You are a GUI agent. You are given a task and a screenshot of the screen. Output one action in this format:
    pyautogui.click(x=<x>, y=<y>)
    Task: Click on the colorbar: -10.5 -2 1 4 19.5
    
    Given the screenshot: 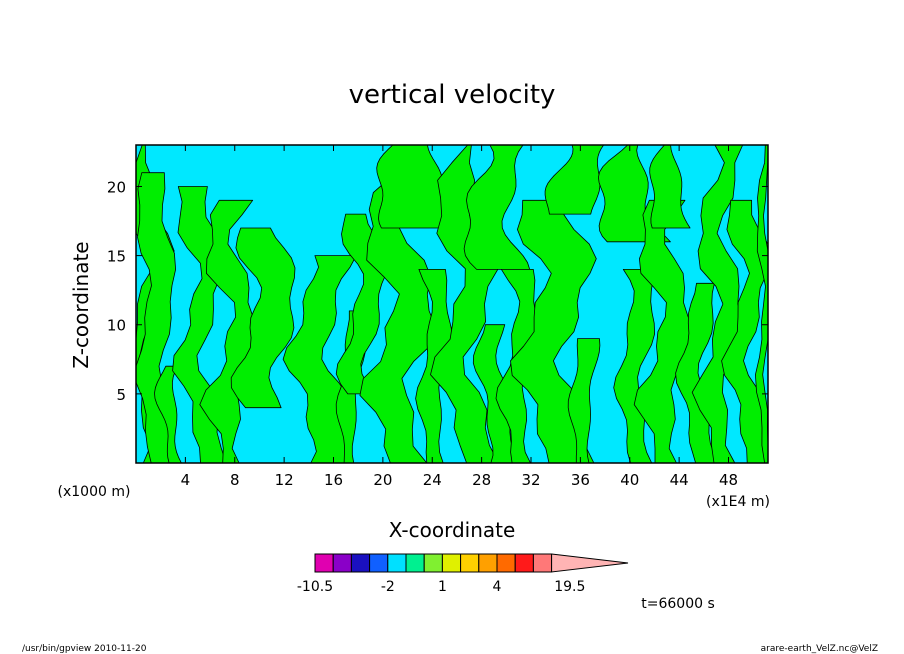 What is the action you would take?
    pyautogui.click(x=463, y=574)
    